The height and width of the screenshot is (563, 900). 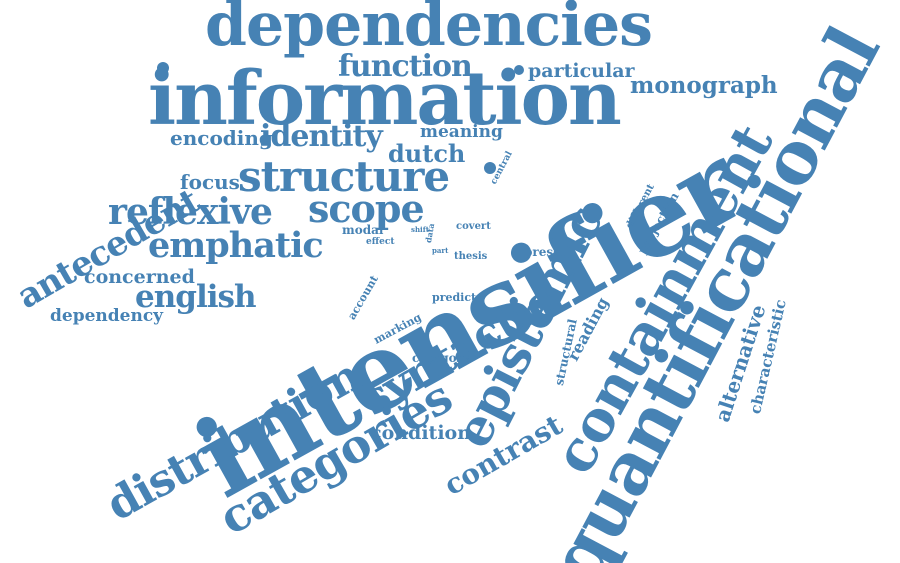 What do you see at coordinates (195, 297) in the screenshot?
I see `word: english` at bounding box center [195, 297].